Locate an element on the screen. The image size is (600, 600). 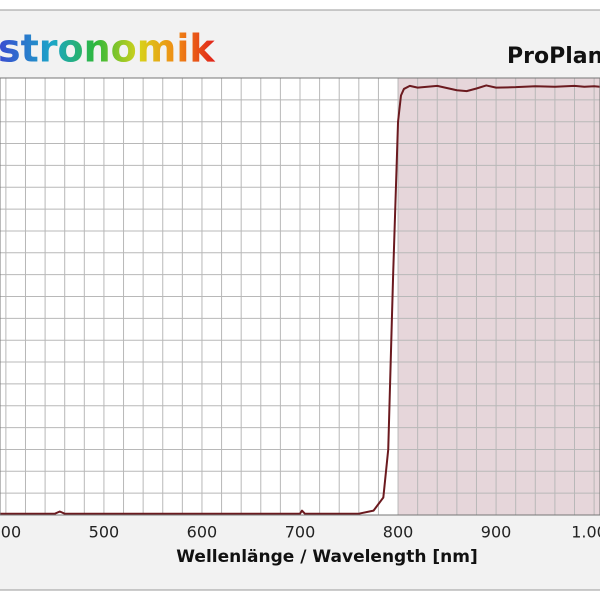
x-tick-label: 400 is located at coordinates (10, 532).